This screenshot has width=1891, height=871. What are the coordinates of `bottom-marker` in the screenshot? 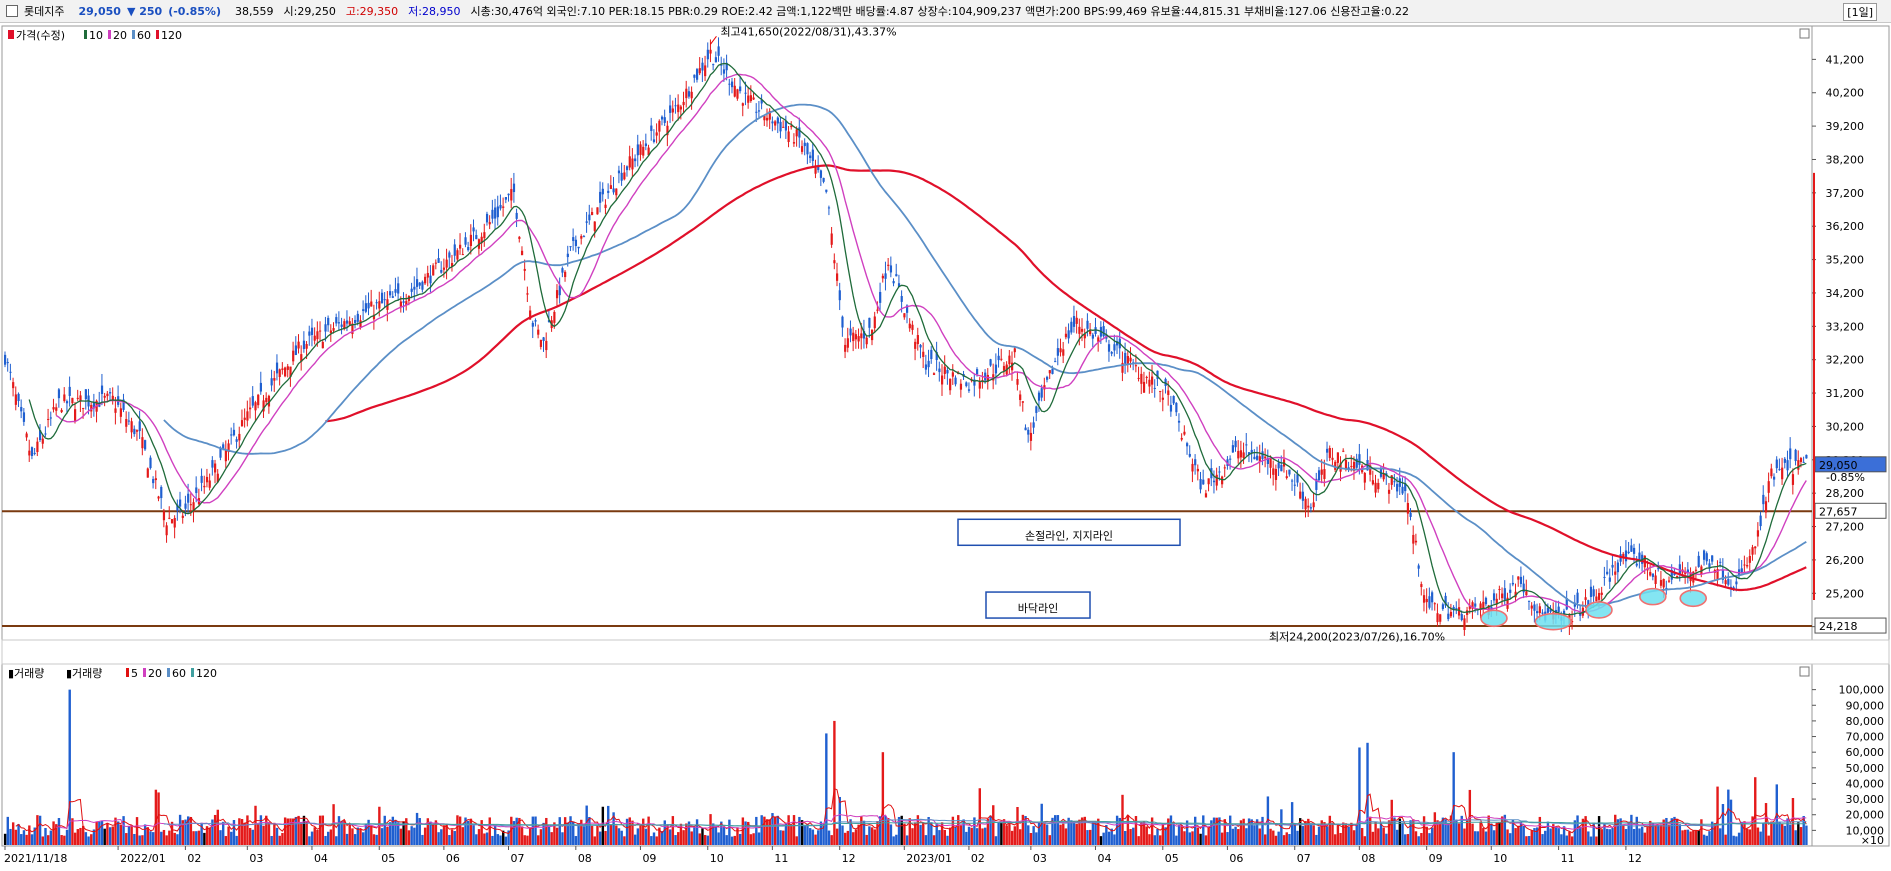 It's located at (1494, 618).